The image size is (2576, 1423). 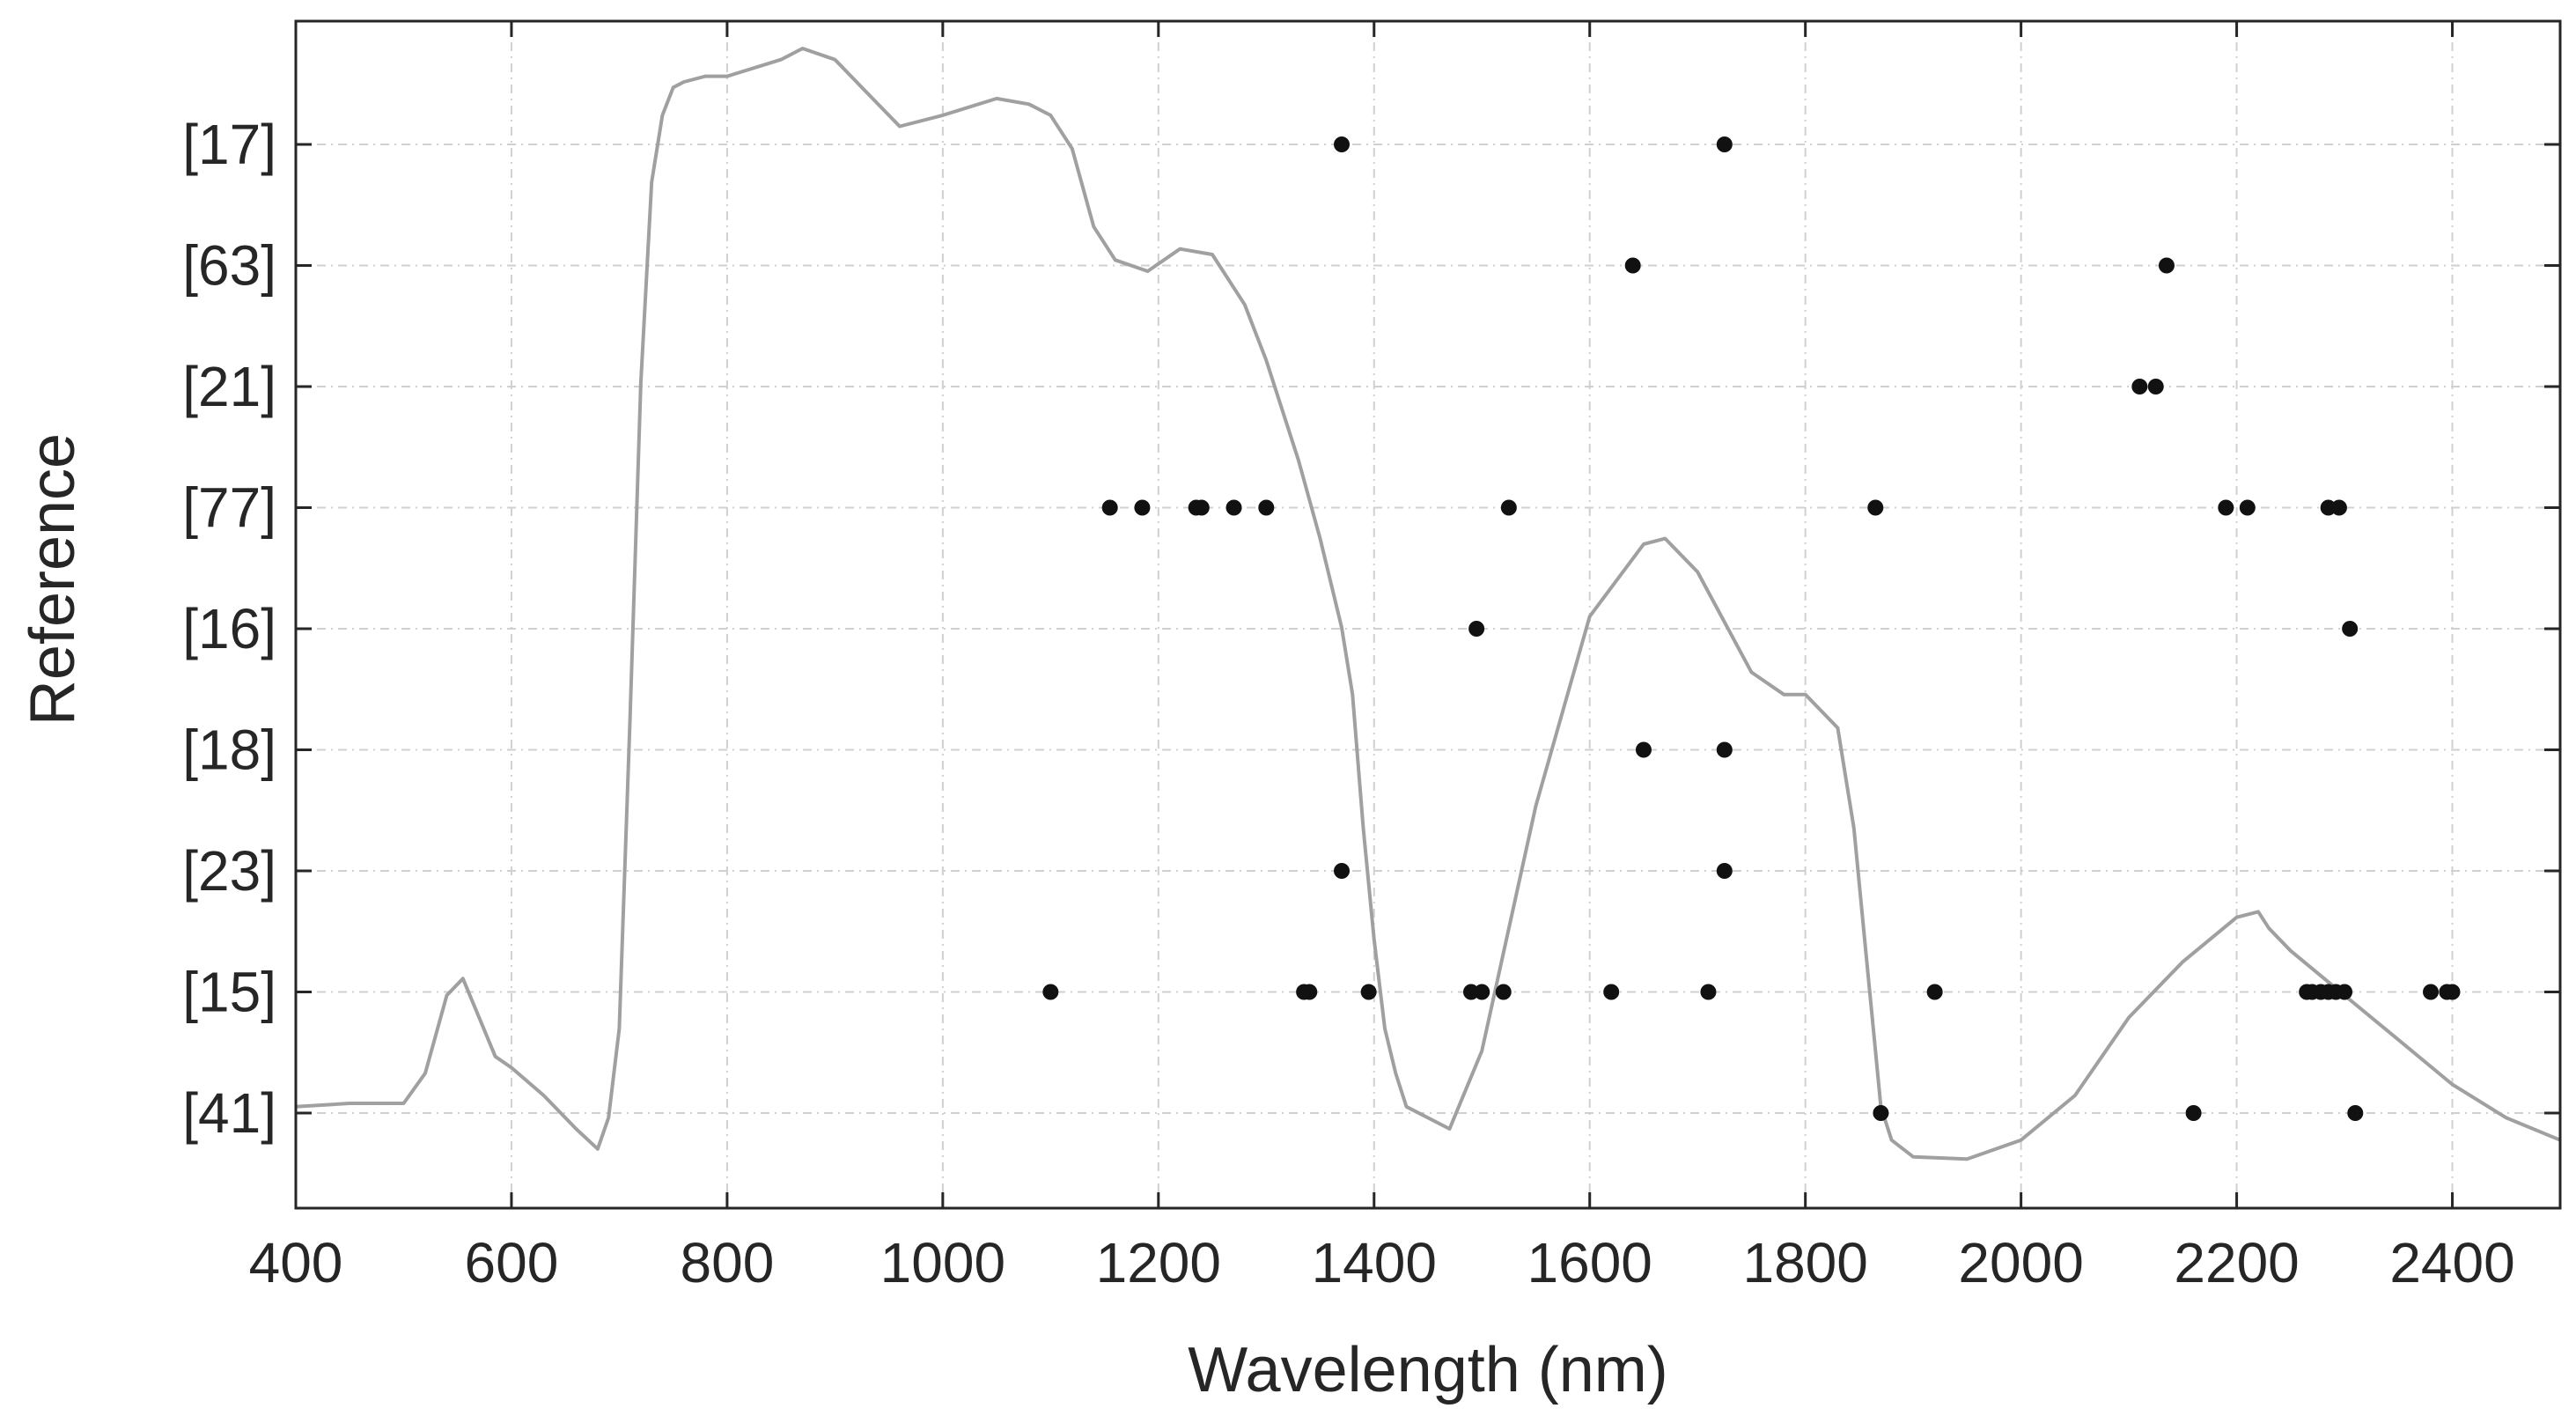 I want to click on x-tick-label: 600, so click(x=512, y=1262).